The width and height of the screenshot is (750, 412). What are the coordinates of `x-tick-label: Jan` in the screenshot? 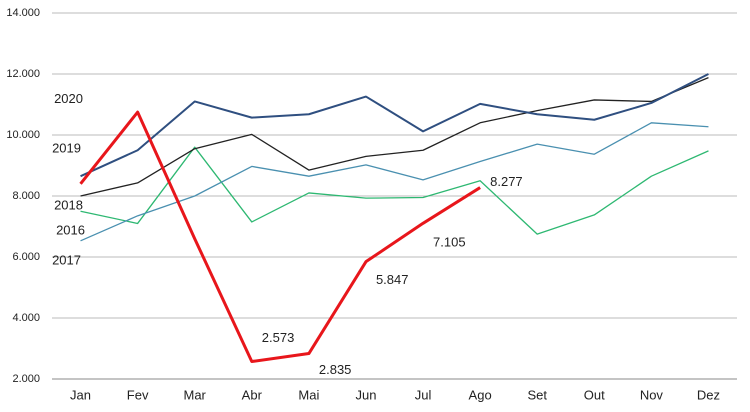 It's located at (80, 394).